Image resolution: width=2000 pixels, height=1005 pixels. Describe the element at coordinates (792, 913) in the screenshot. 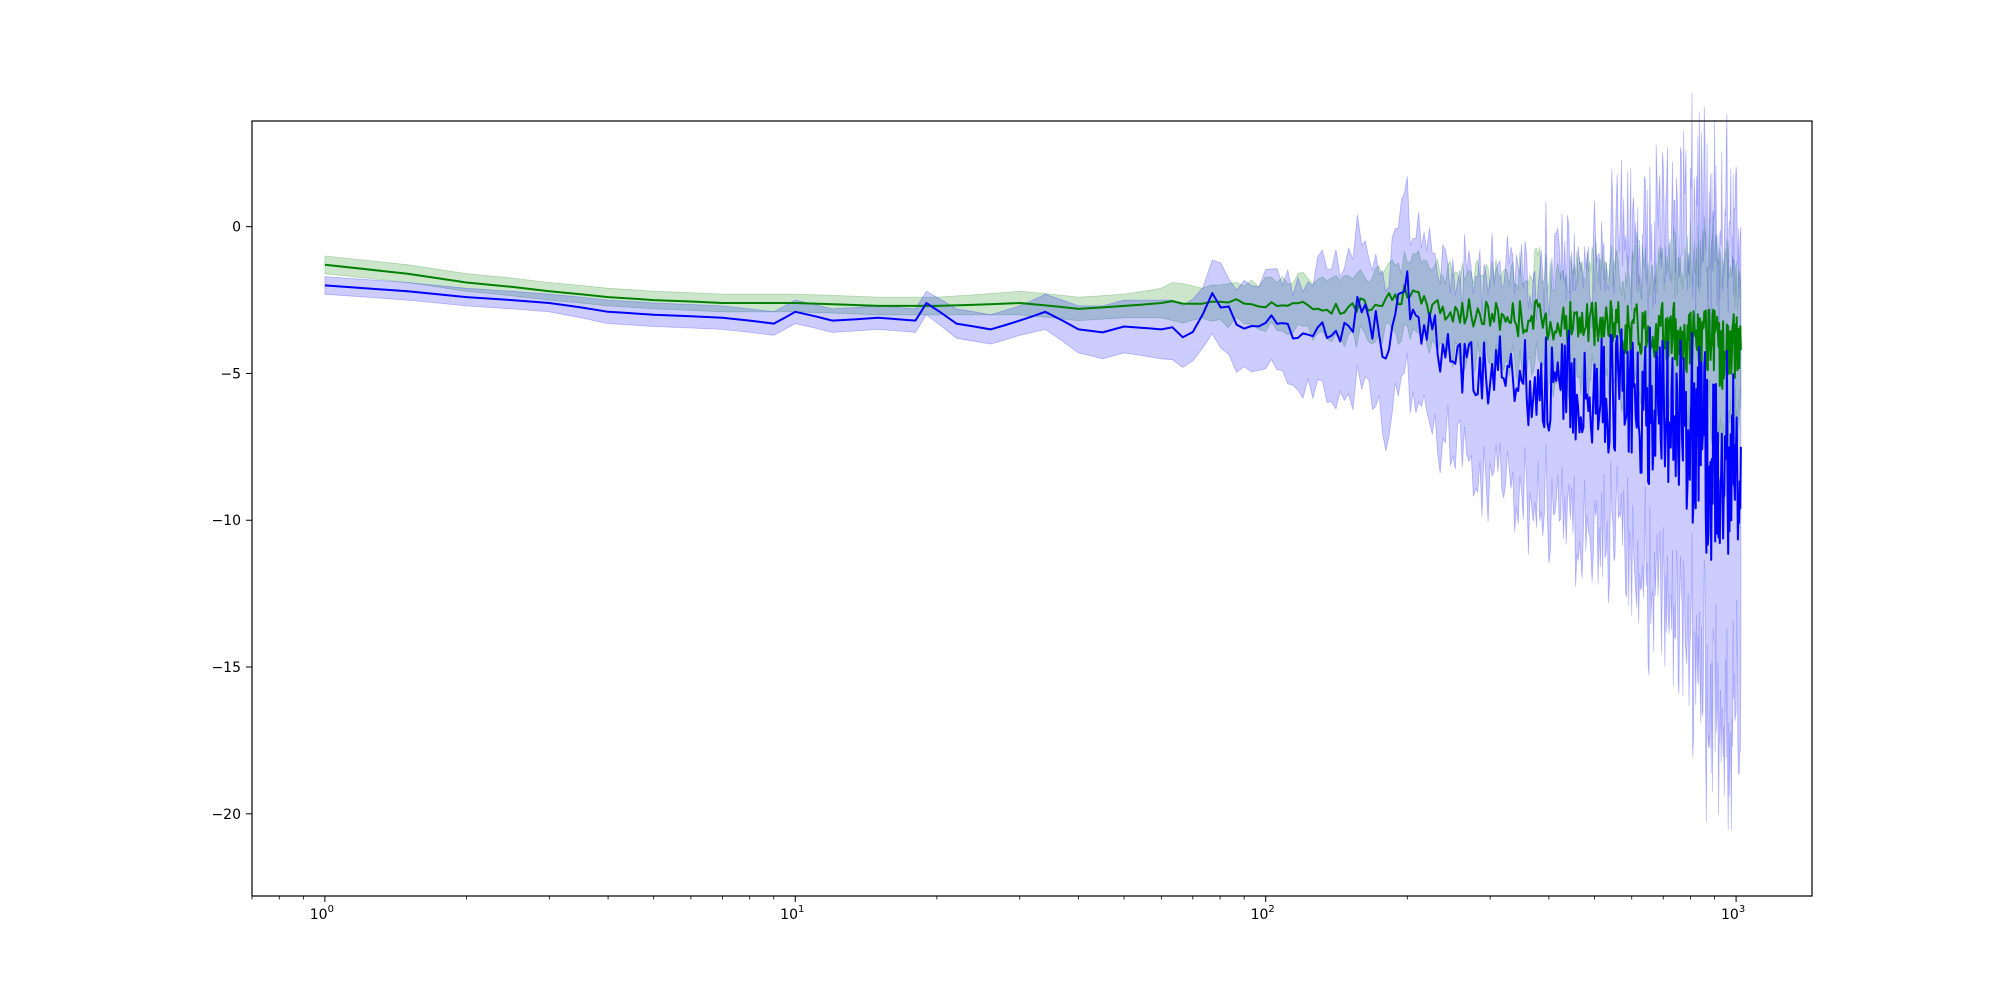

I see `x-tick-label: 10¹` at that location.